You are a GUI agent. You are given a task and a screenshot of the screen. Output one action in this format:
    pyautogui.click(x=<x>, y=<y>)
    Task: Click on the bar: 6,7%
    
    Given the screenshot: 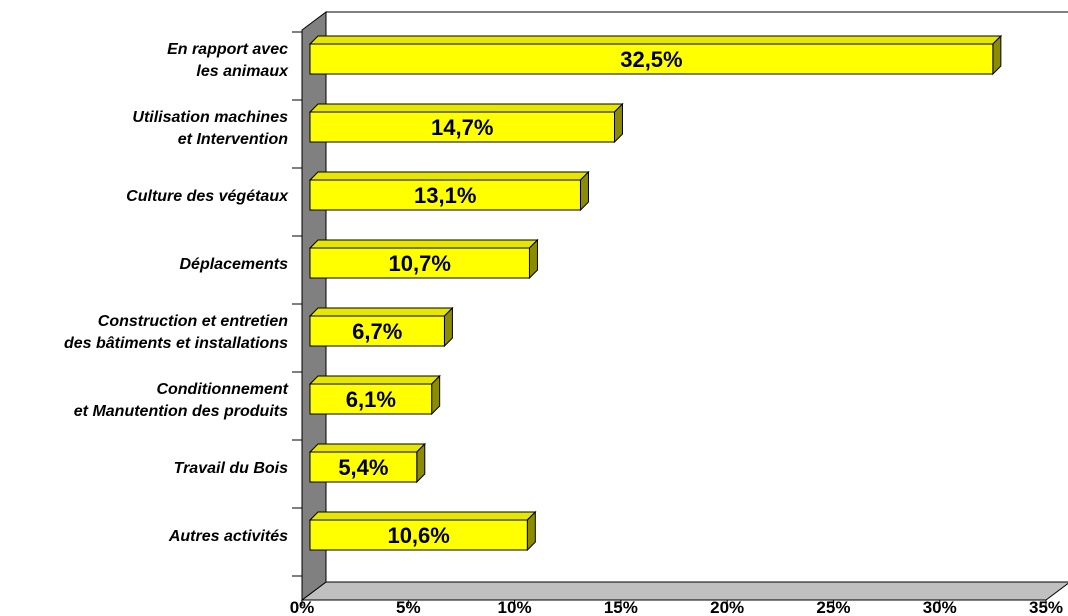 What is the action you would take?
    pyautogui.click(x=381, y=327)
    